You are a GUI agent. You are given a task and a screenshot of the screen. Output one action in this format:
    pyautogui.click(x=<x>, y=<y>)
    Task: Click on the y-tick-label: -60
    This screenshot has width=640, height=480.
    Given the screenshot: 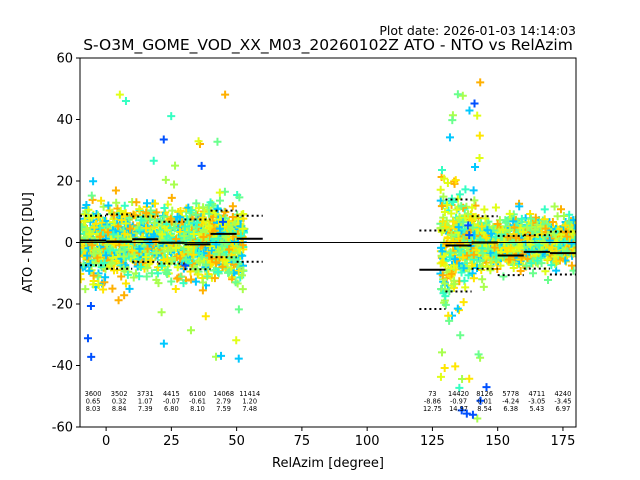 What is the action you would take?
    pyautogui.click(x=62, y=428)
    